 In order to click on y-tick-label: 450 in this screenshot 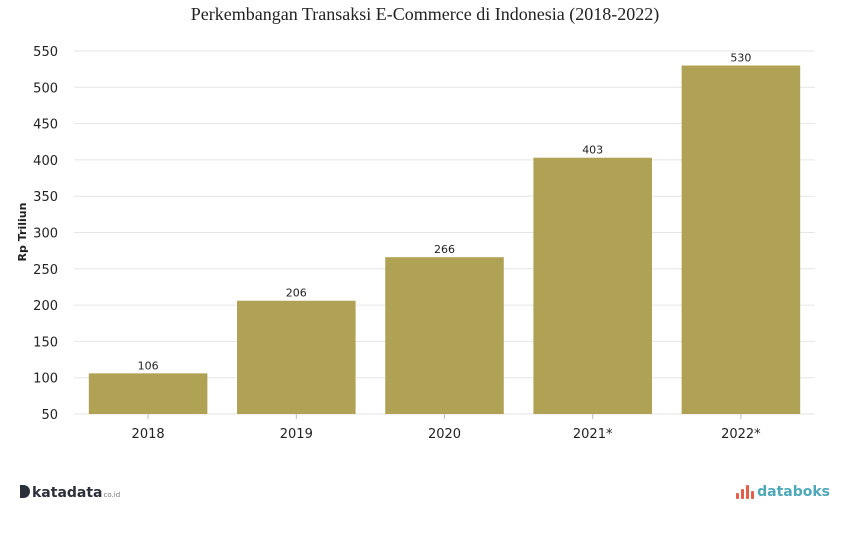, I will do `click(45, 125)`.